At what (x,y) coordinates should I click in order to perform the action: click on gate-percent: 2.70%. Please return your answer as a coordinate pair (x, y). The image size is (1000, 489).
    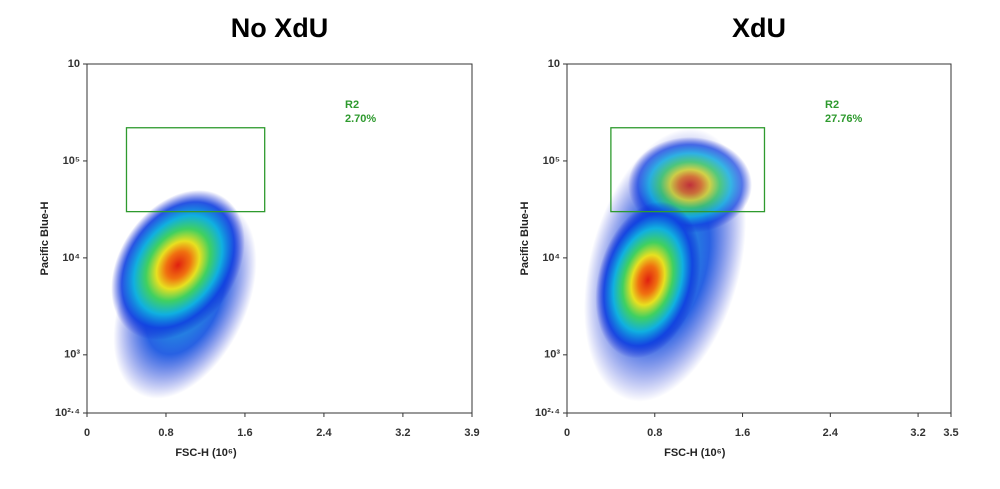
    Looking at the image, I should click on (360, 119).